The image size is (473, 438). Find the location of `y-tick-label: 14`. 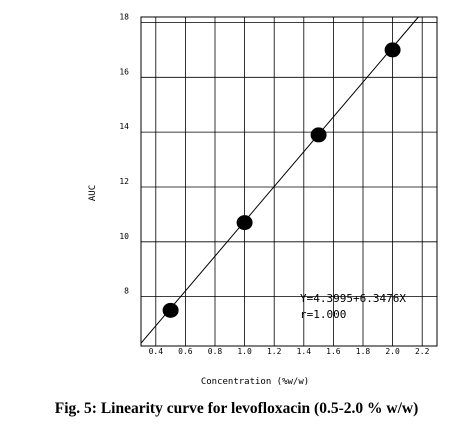

y-tick-label: 14 is located at coordinates (124, 126).